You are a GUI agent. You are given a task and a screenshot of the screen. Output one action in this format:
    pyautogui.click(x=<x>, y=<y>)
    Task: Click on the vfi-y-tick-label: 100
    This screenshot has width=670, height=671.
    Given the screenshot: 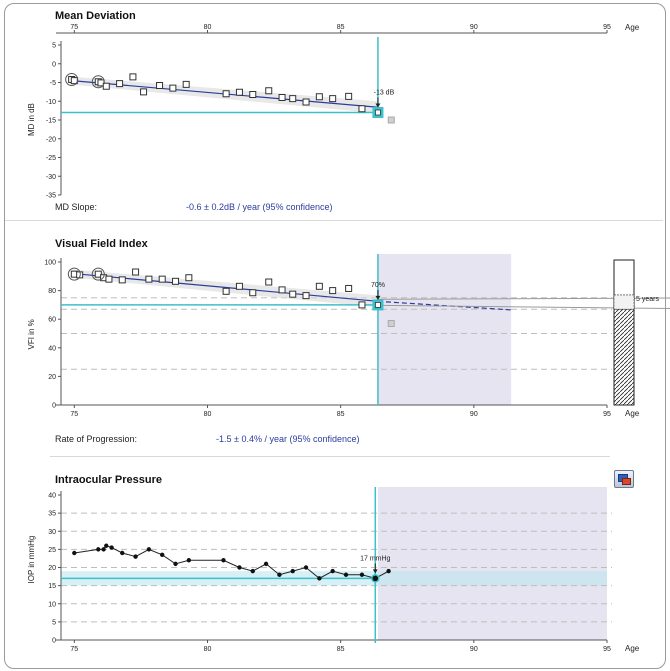 What is the action you would take?
    pyautogui.click(x=50, y=263)
    